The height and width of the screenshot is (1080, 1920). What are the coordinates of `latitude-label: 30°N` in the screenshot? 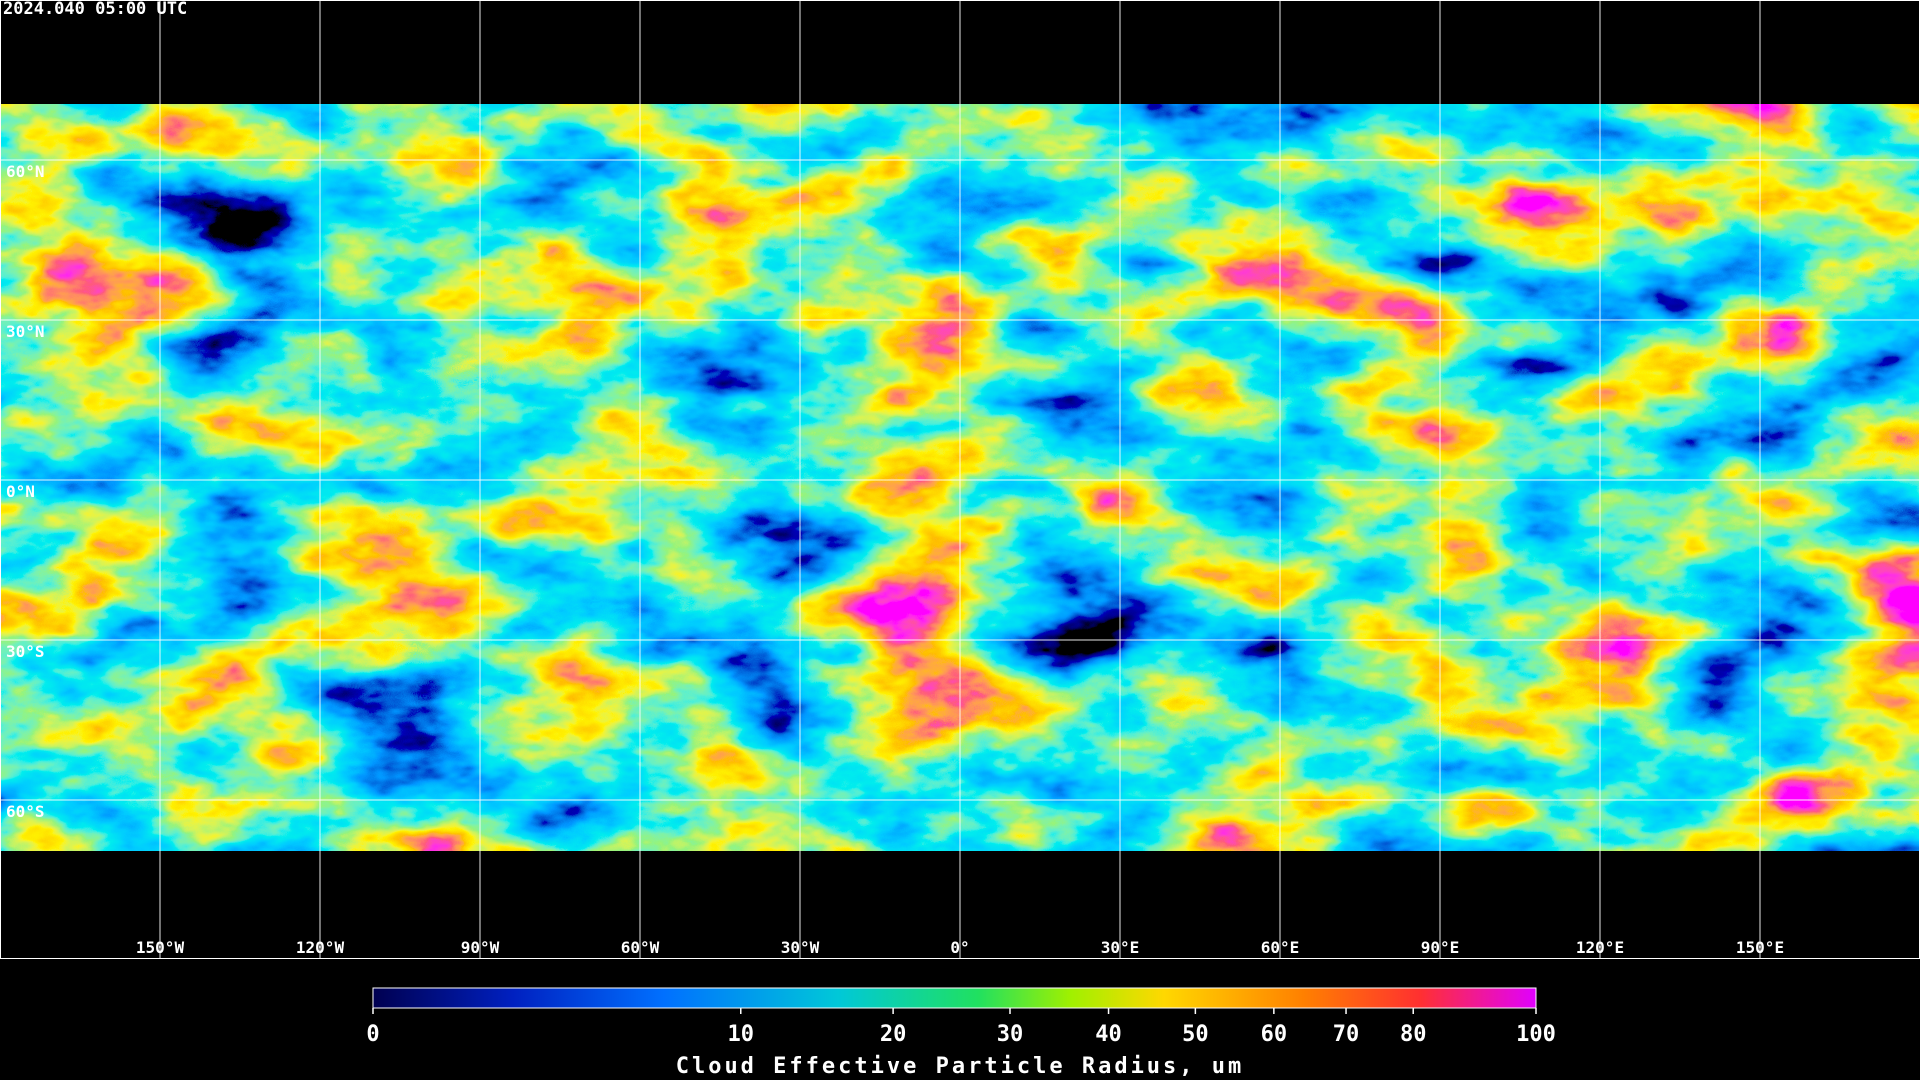 It's located at (25, 331).